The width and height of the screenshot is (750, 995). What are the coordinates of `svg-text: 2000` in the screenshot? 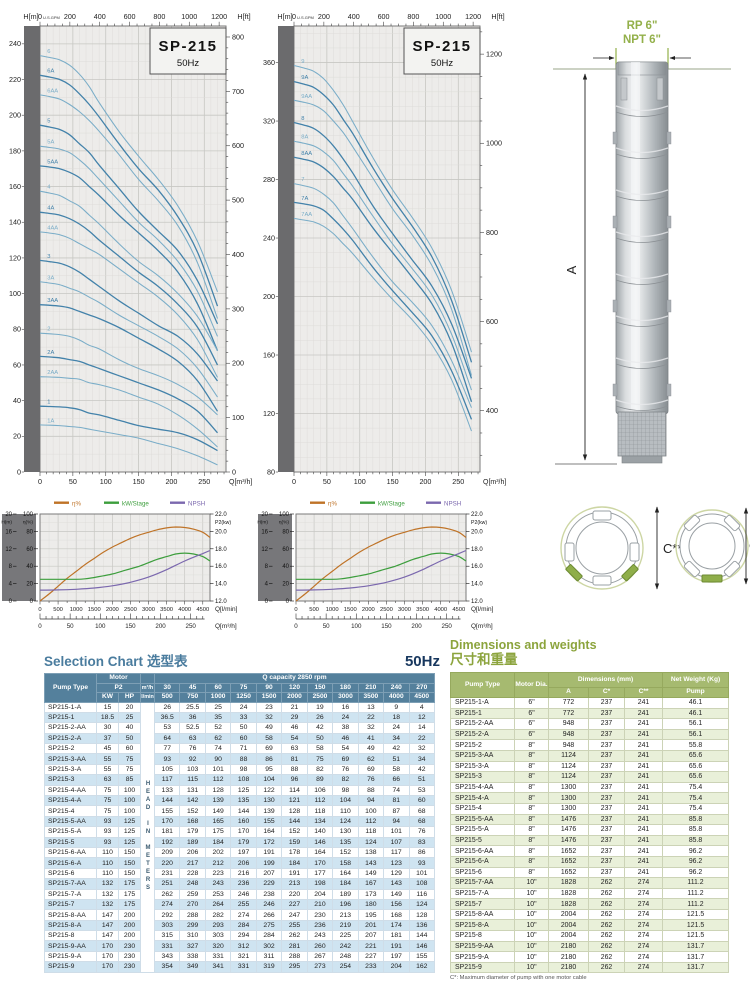 It's located at (112, 610).